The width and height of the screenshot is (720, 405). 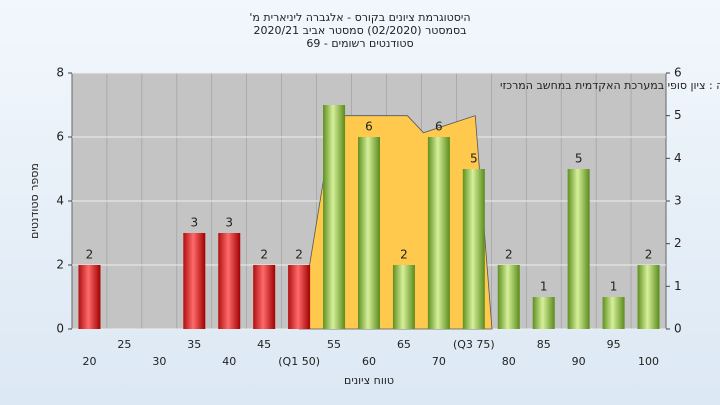 What do you see at coordinates (34, 201) in the screenshot?
I see `y-axis-label: מספר סטודנטים` at bounding box center [34, 201].